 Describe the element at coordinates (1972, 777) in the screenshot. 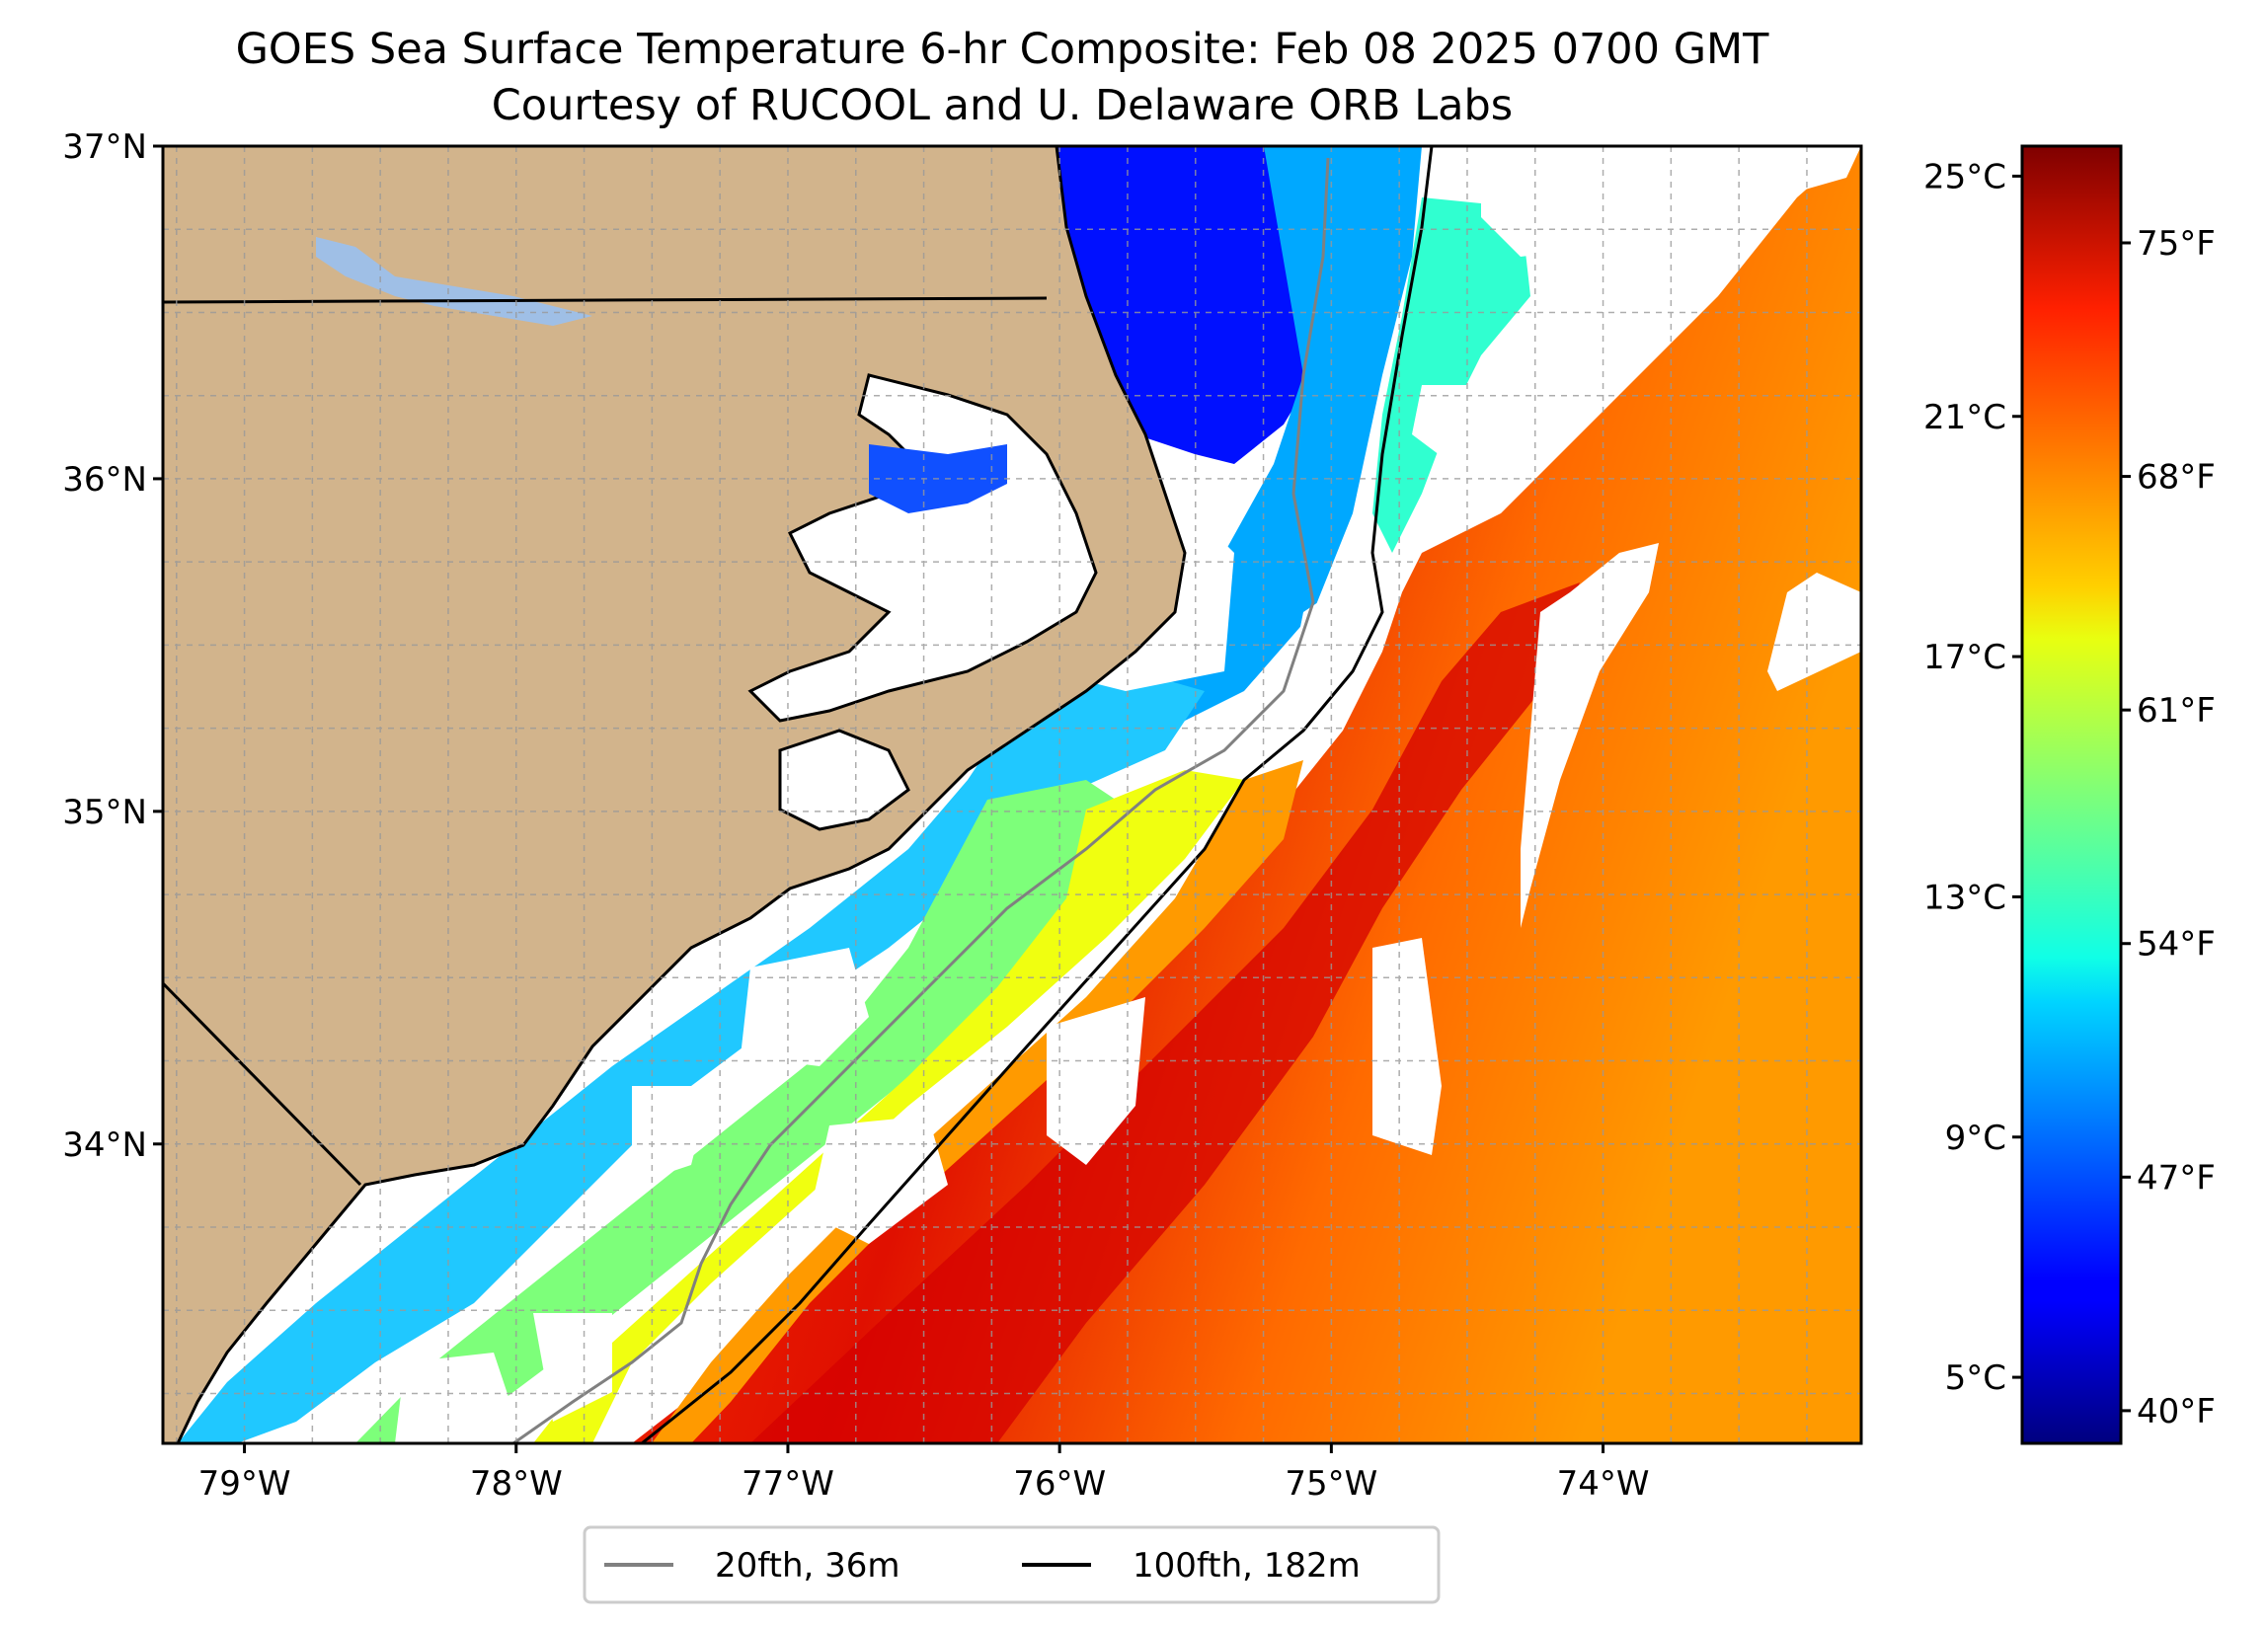

I see `celsius-ticks: 25°C 21°C 17°C 13°C 9°C 5°C` at that location.